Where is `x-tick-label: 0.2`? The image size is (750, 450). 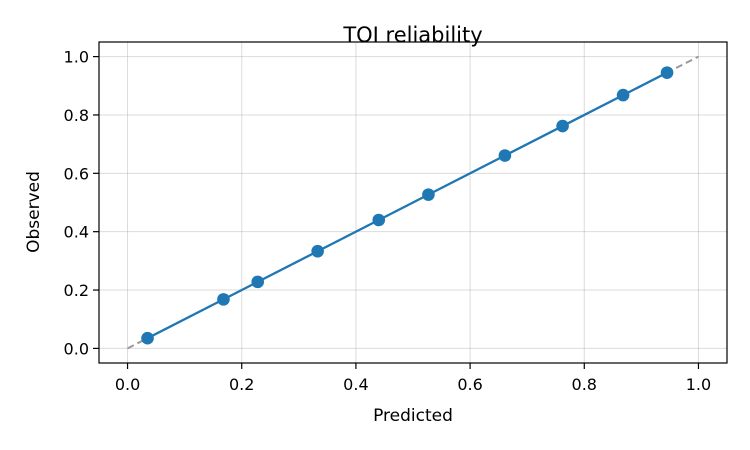
x-tick-label: 0.2 is located at coordinates (241, 384).